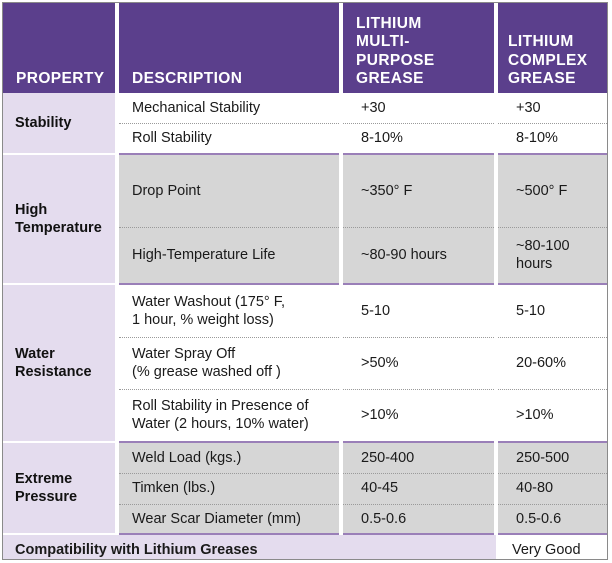 This screenshot has width=612, height=563. What do you see at coordinates (43, 122) in the screenshot?
I see `text-line: Stability` at bounding box center [43, 122].